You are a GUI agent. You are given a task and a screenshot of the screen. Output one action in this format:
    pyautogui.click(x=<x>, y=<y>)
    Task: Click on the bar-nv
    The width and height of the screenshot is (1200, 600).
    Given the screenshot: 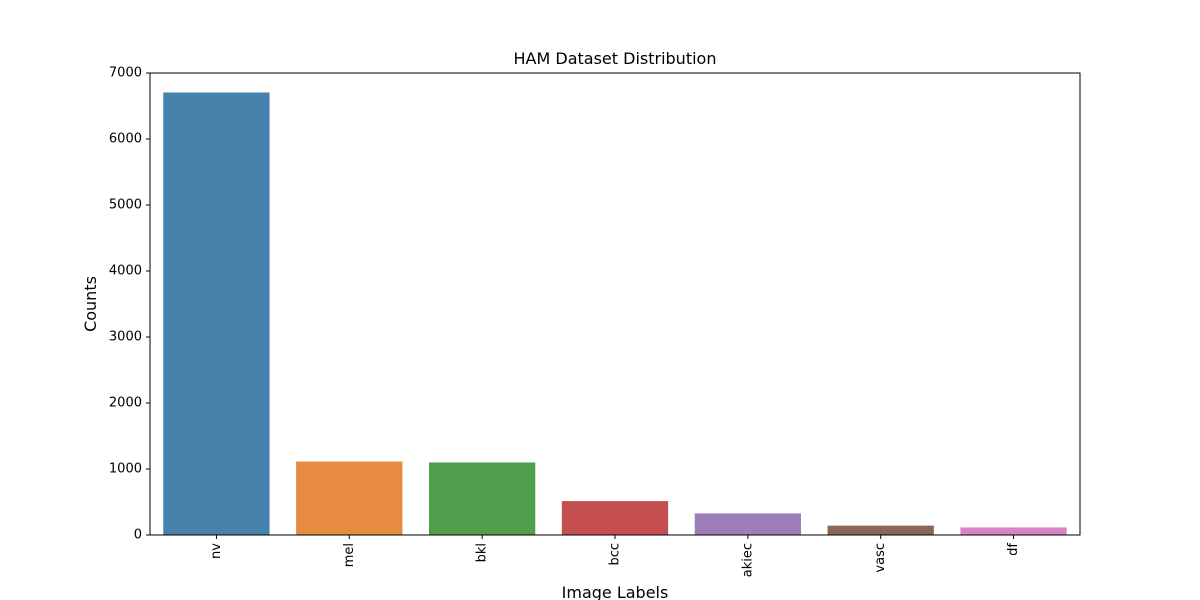 What is the action you would take?
    pyautogui.click(x=216, y=313)
    